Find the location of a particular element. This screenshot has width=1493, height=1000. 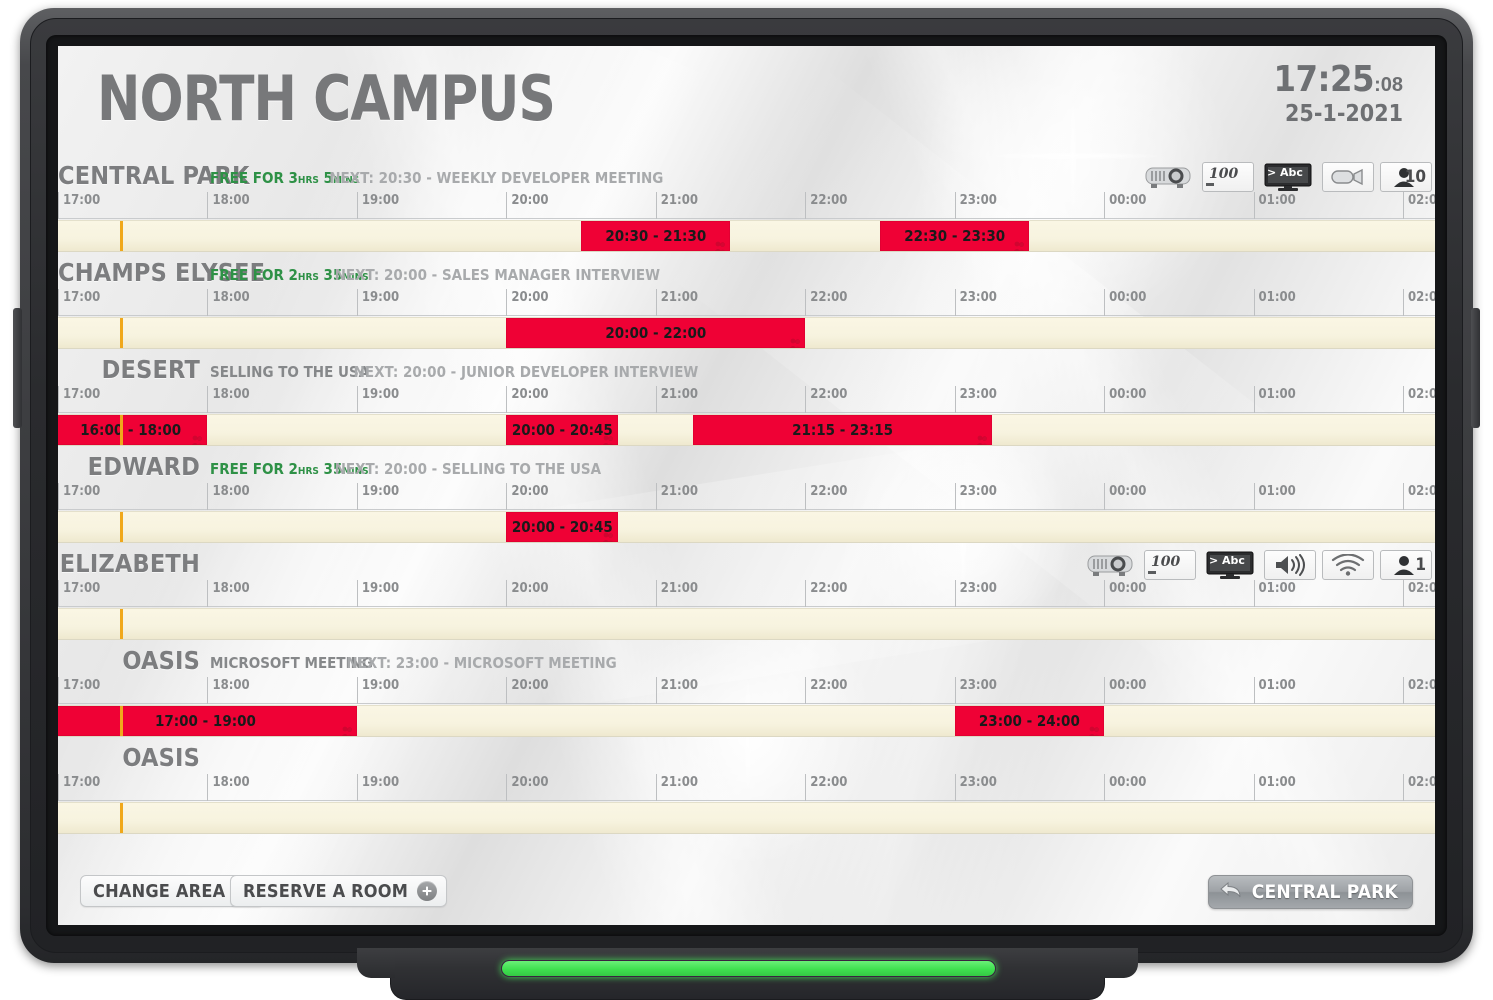

timeline-tick-label: 01:00 is located at coordinates (1277, 491).